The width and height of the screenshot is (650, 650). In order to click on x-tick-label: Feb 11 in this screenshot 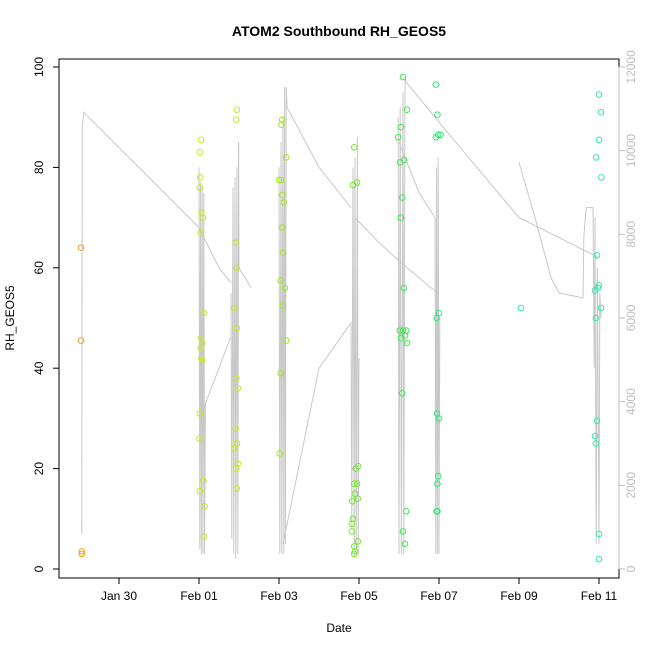, I will do `click(599, 596)`.